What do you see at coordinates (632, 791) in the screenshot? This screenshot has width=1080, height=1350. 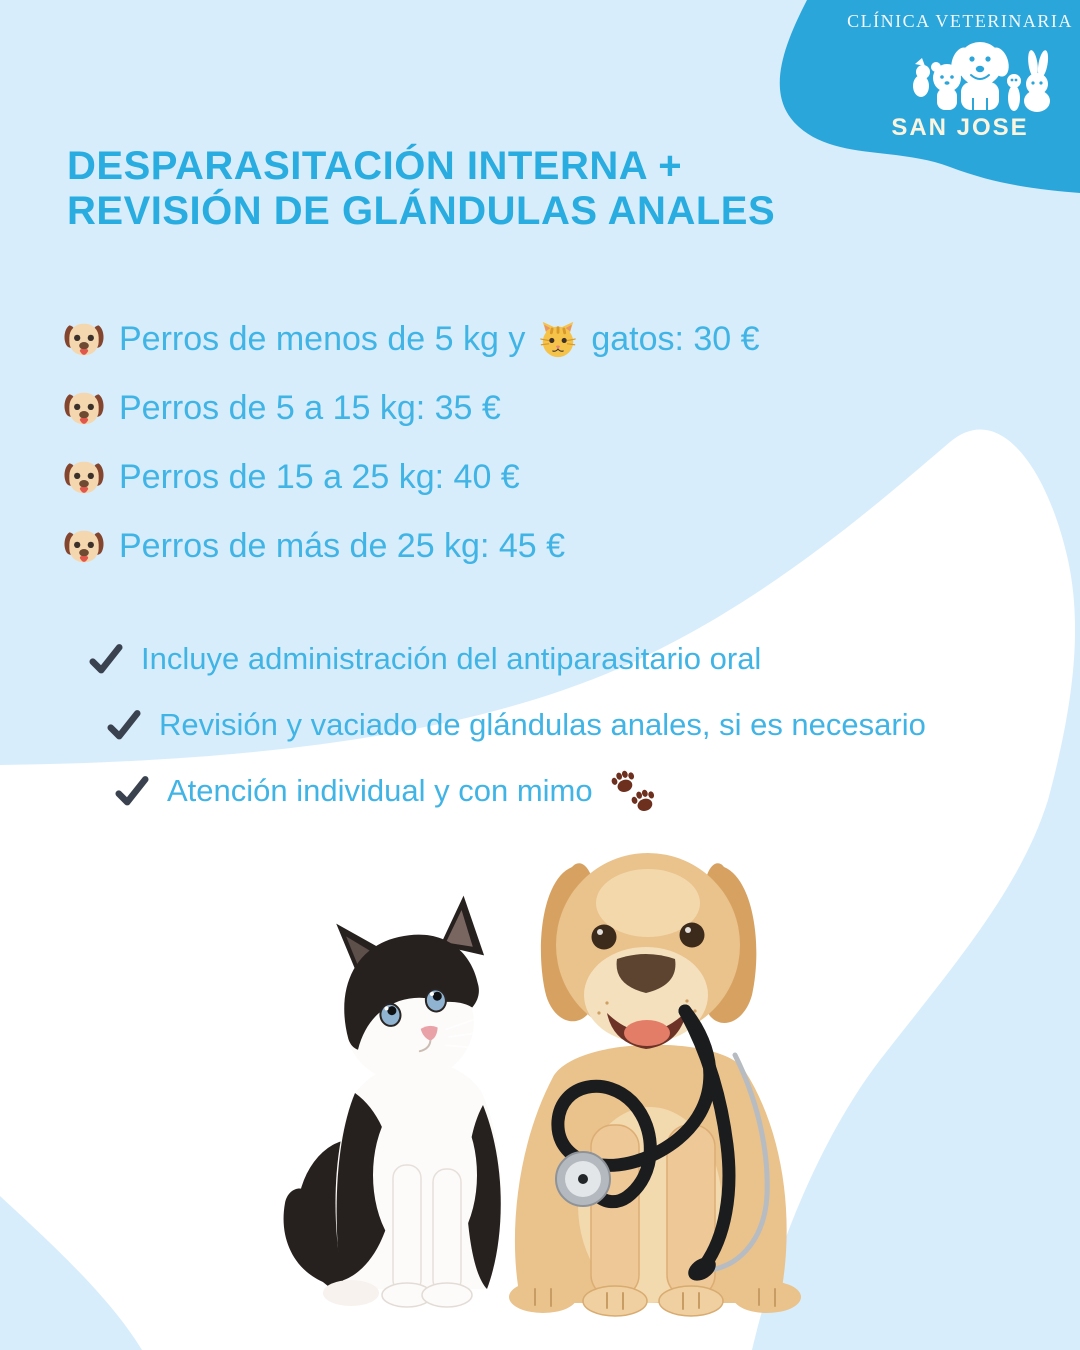 I see `paw-prints-emoji` at bounding box center [632, 791].